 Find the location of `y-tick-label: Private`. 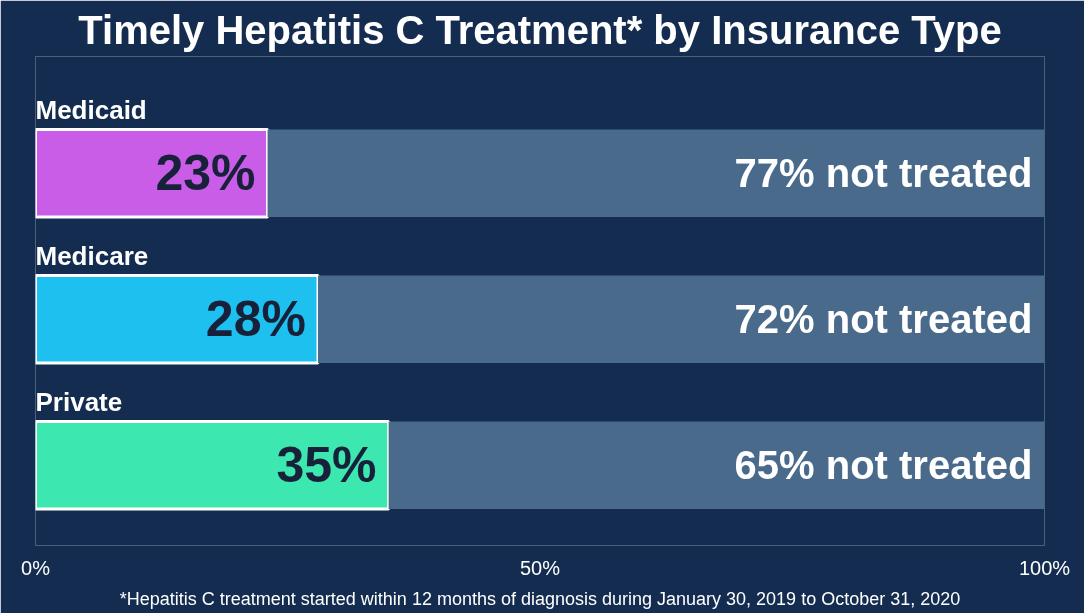

y-tick-label: Private is located at coordinates (79, 402).